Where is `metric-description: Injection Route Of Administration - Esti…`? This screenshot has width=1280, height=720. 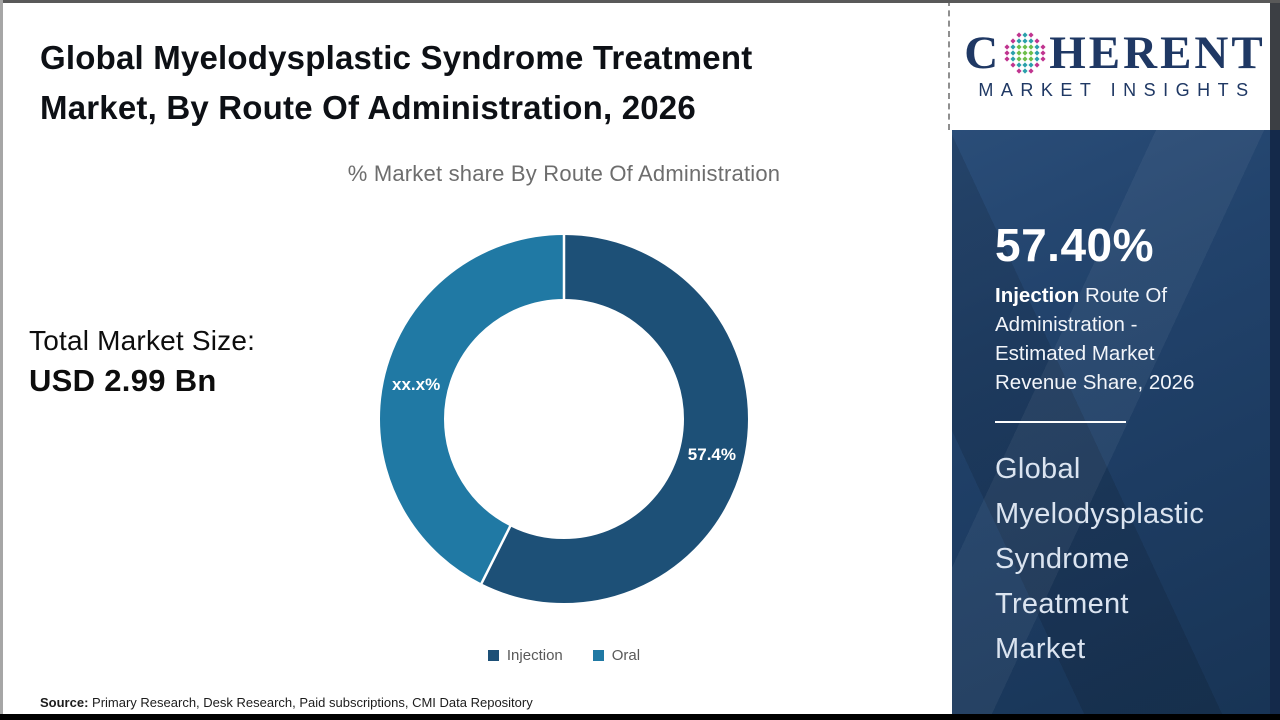 metric-description: Injection Route Of Administration - Esti… is located at coordinates (1104, 339).